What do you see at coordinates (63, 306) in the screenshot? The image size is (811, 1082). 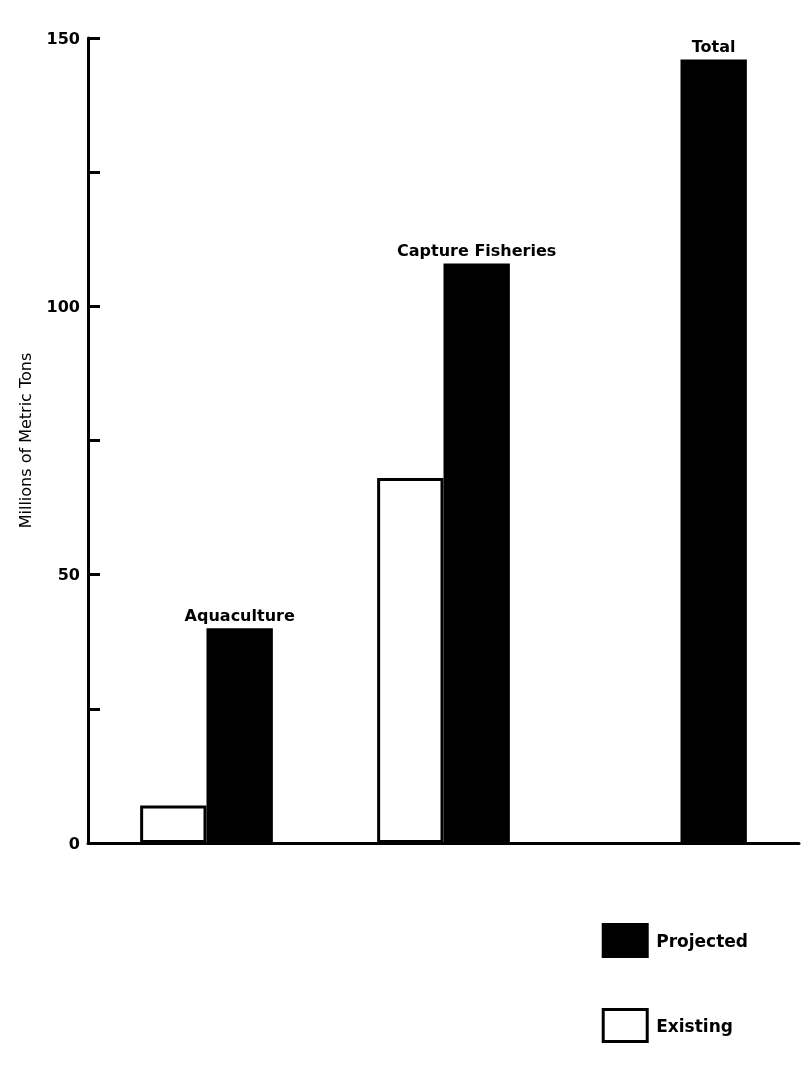 I see `y-tick-label: 100` at bounding box center [63, 306].